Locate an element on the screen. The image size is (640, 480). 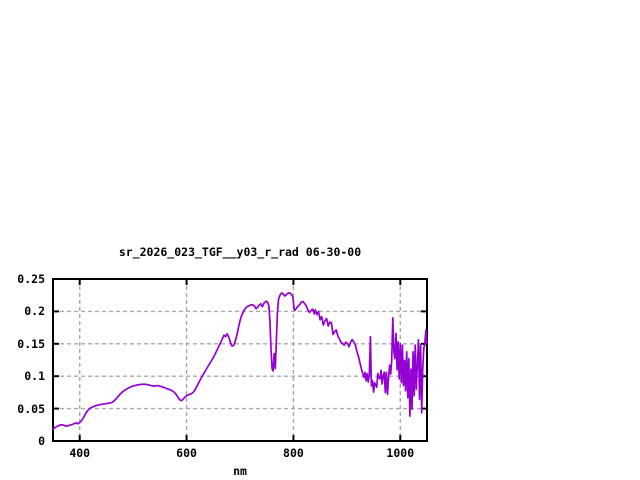
y-tick-label: 0.1 is located at coordinates (34, 376).